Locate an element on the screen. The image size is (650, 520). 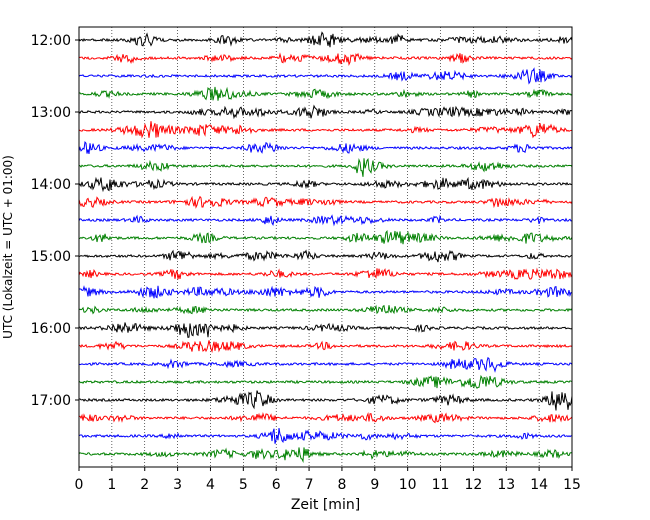
x-tick-label: 3 is located at coordinates (177, 485).